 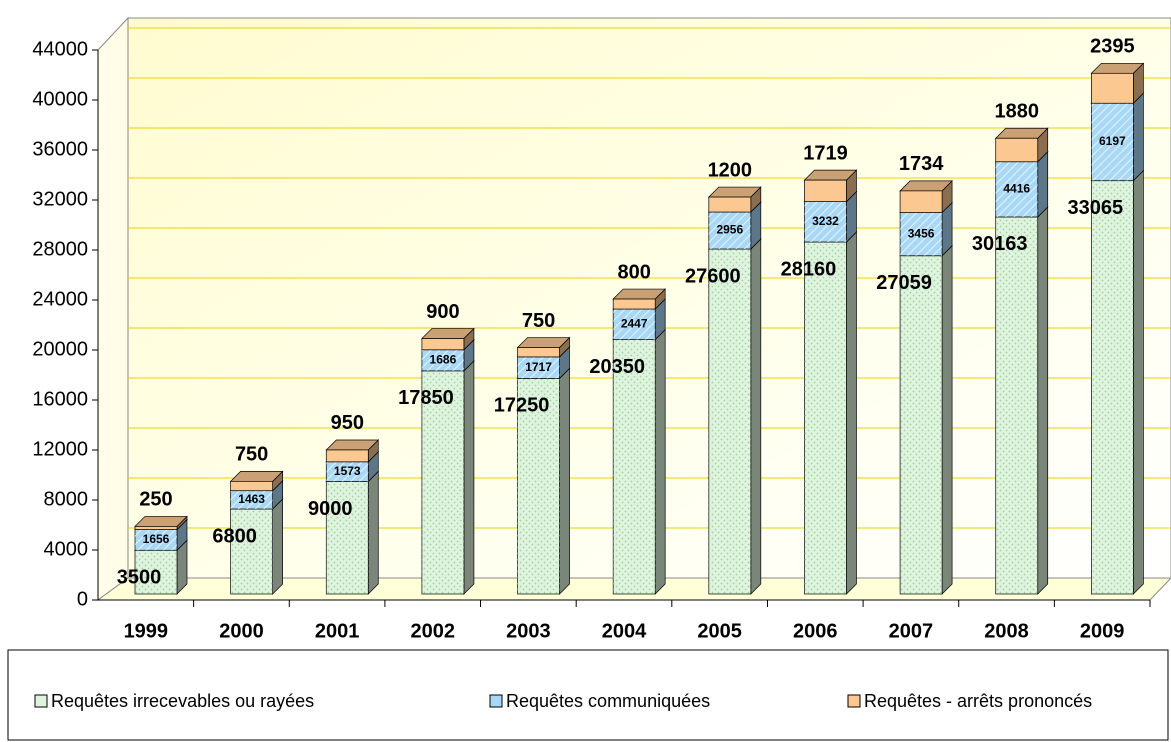 I want to click on value-label: 1200, so click(x=730, y=170).